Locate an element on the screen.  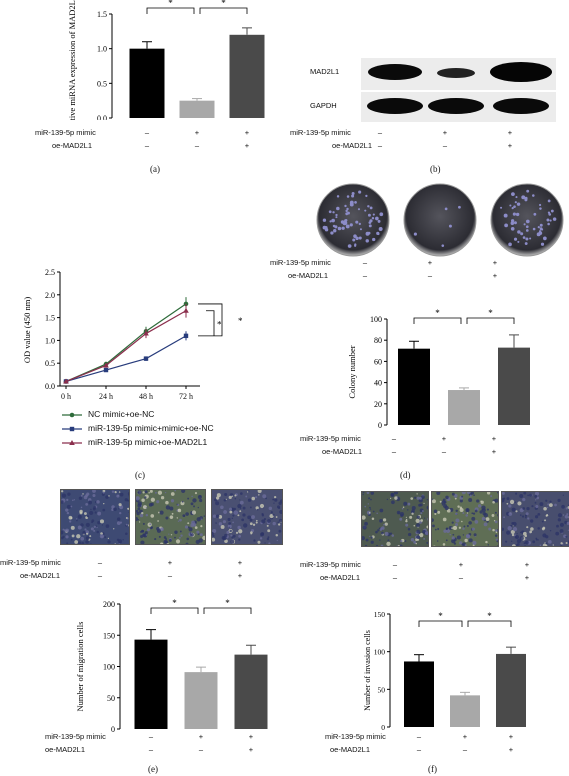
y-tick-label: 0 is located at coordinates (380, 425).